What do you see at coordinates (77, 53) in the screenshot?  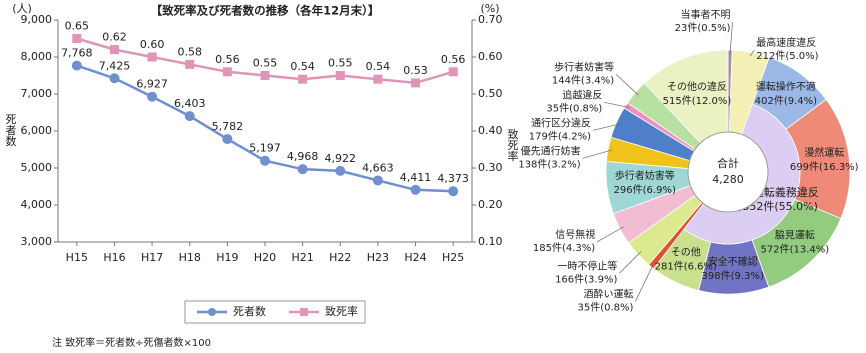 I see `value-label: 7,768` at bounding box center [77, 53].